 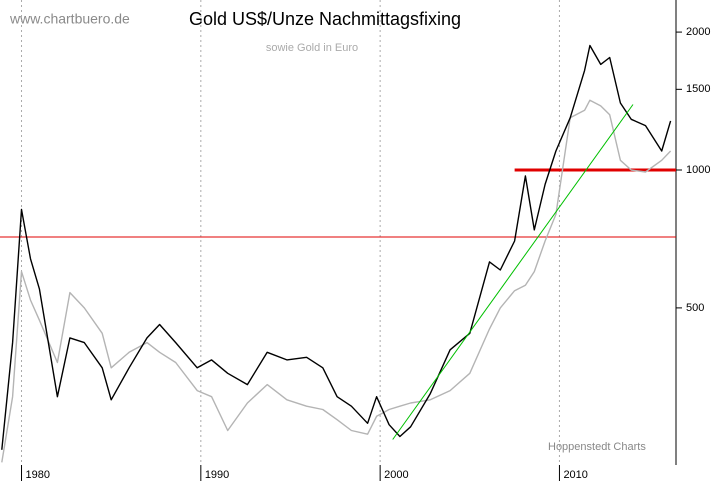 What do you see at coordinates (575, 475) in the screenshot?
I see `x-tick-label: 2010` at bounding box center [575, 475].